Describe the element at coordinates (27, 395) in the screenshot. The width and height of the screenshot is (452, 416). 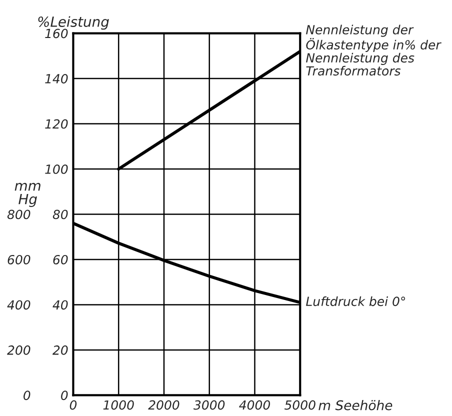
I see `y2-tick-label: 0` at that location.